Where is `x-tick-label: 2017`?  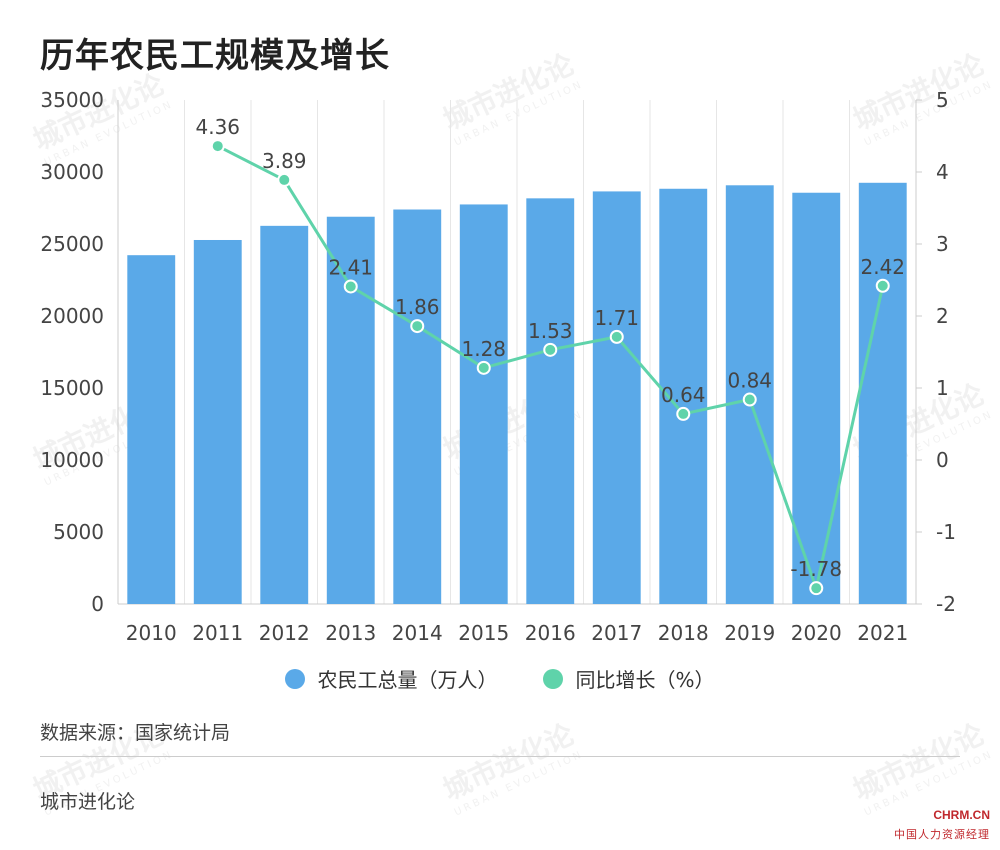
x-tick-label: 2017 is located at coordinates (616, 633).